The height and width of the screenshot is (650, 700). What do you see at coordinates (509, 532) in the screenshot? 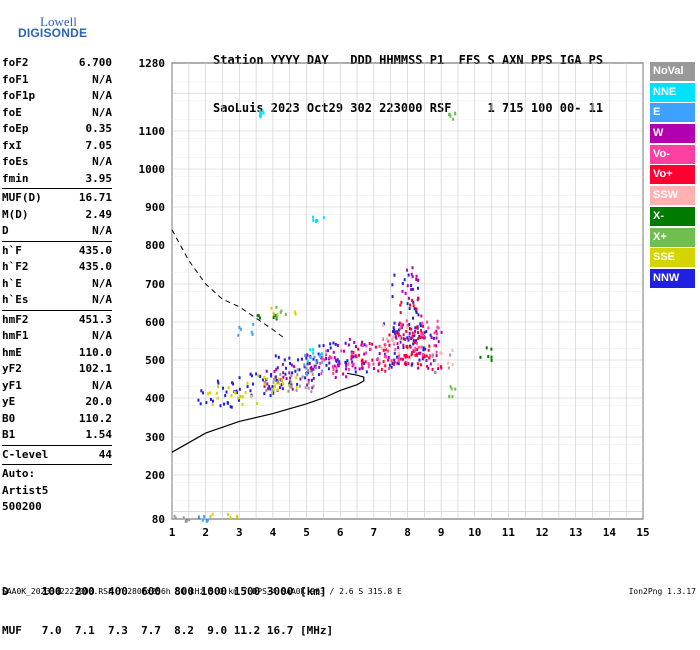
I see `x-tick-label: 11` at bounding box center [509, 532].